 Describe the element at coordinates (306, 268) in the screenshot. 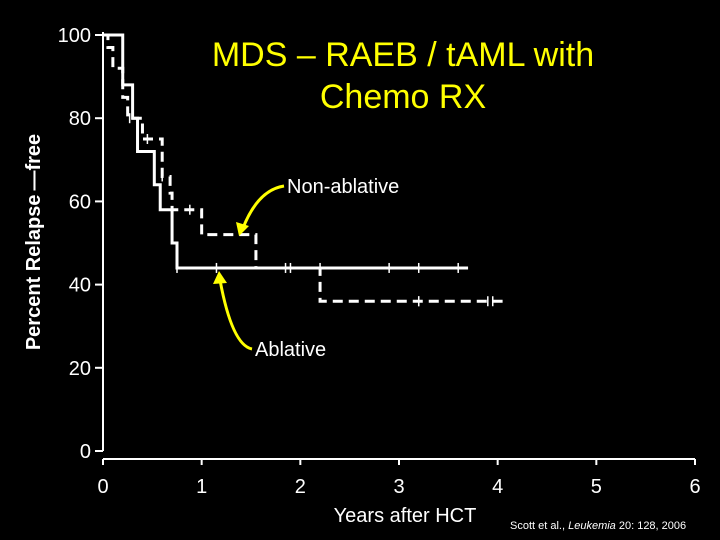

I see `annotations: Non-ablative Ablative` at that location.